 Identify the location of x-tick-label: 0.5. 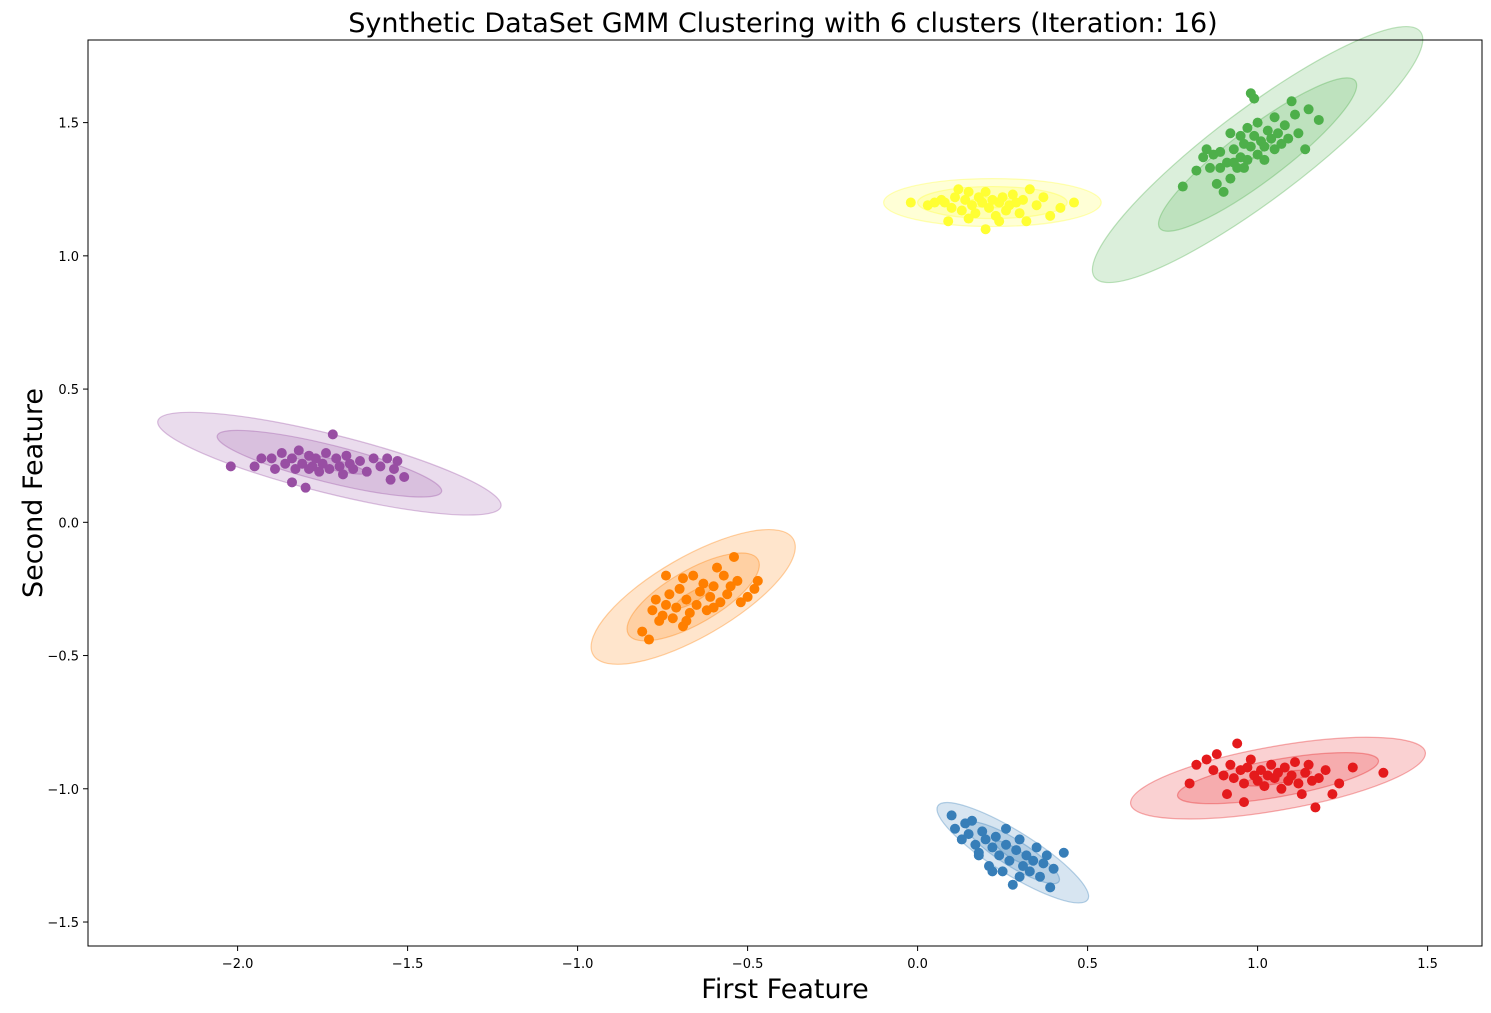
(1087, 964).